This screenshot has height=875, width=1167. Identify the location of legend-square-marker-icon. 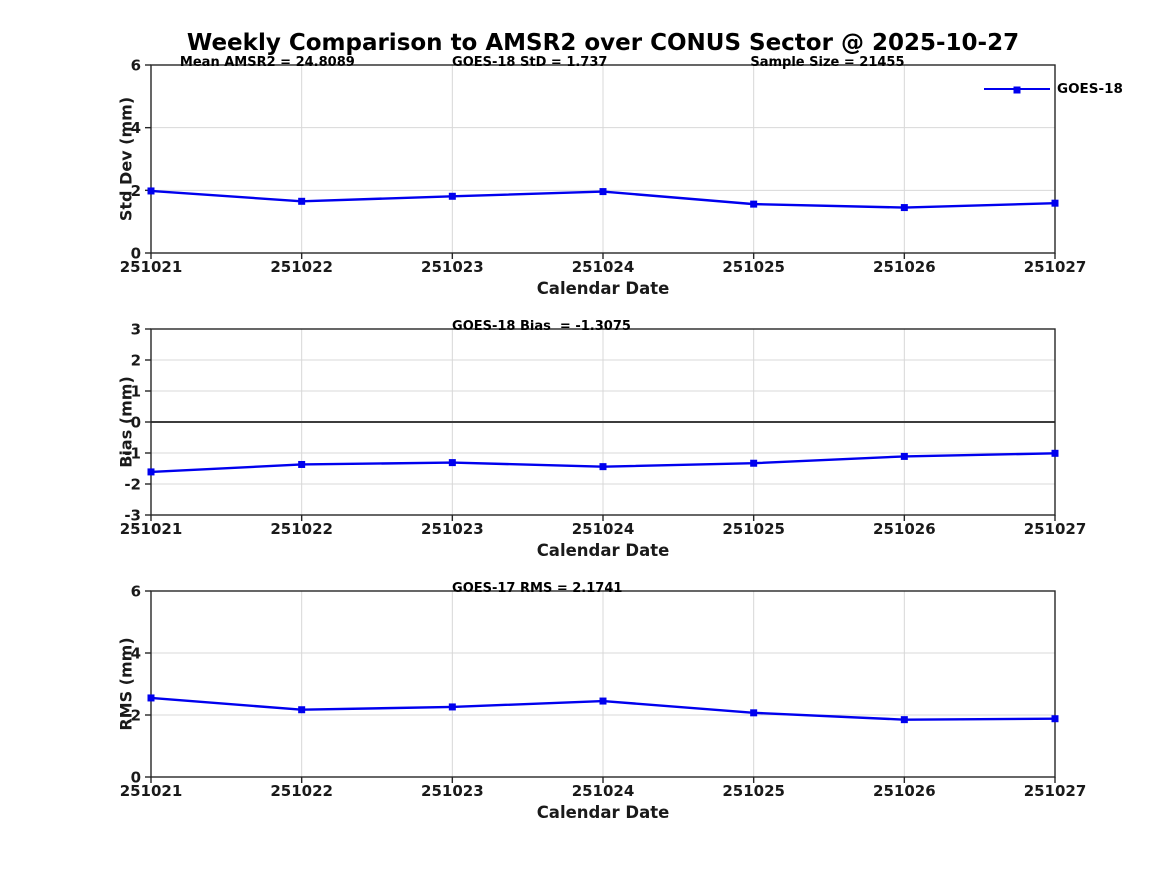
(1017, 89).